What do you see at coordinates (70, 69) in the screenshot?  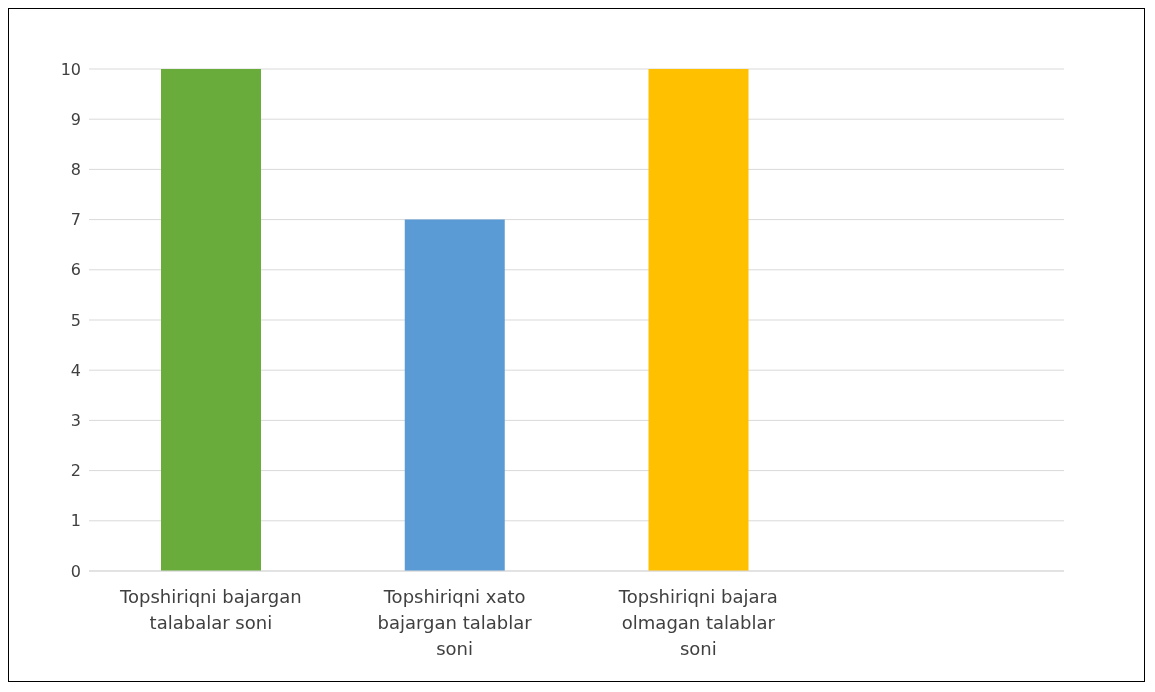 I see `y-tick-label: 10` at bounding box center [70, 69].